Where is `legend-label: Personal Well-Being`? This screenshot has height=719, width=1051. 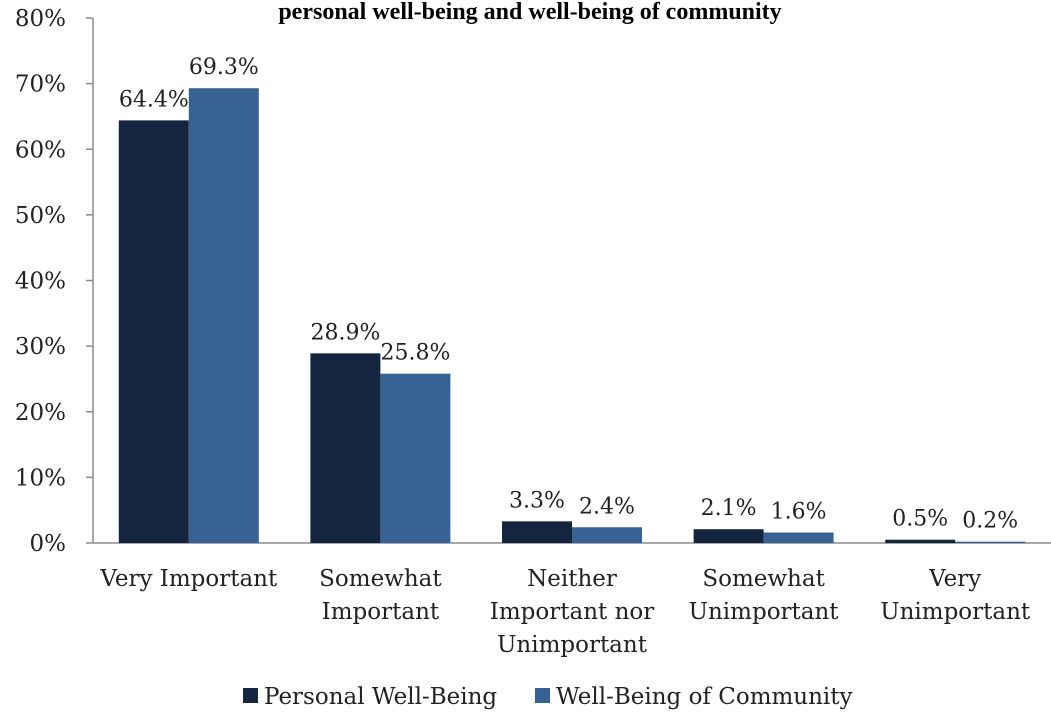
legend-label: Personal Well-Being is located at coordinates (380, 697).